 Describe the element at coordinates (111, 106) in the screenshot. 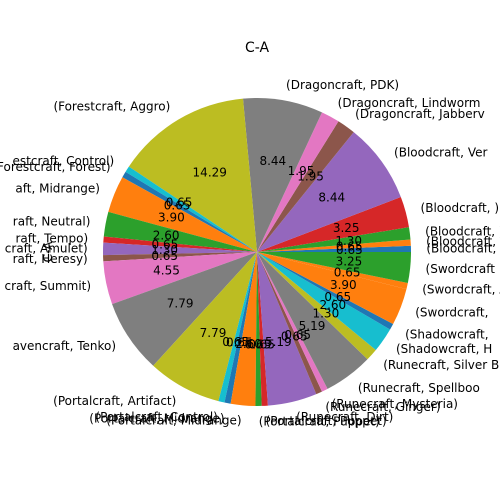

I see `slice-category-label: (Forestcraft, Aggro)` at that location.